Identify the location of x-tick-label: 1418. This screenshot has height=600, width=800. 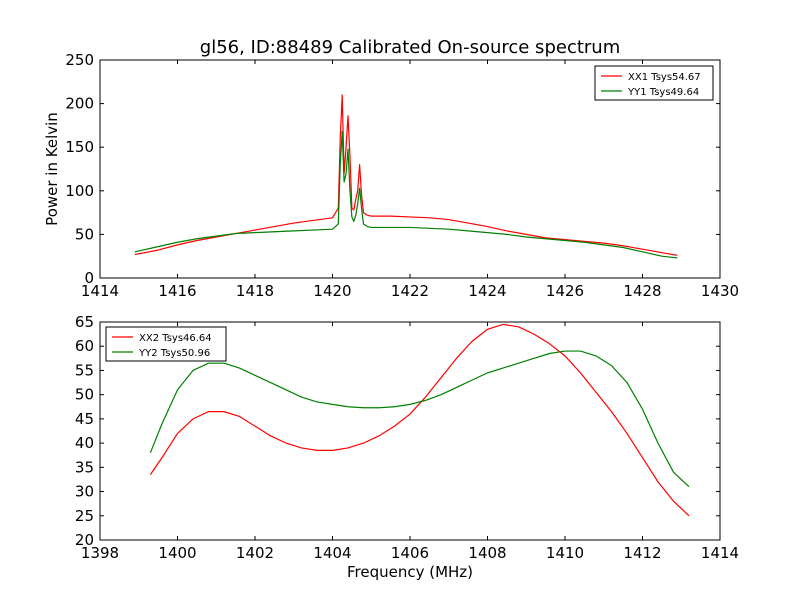
(255, 291).